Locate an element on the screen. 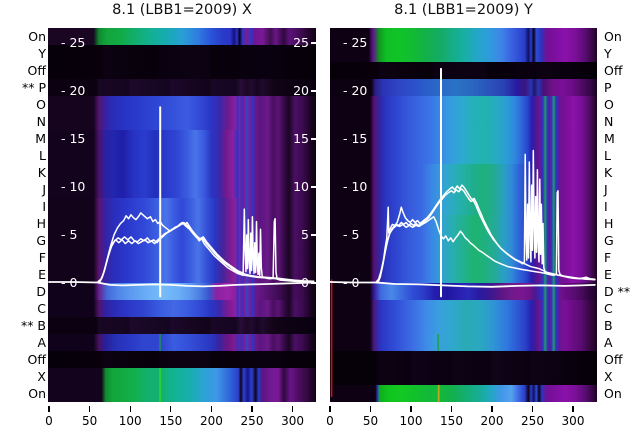 Image resolution: width=640 pixels, height=440 pixels. y-tick-label: 10 is located at coordinates (301, 186).